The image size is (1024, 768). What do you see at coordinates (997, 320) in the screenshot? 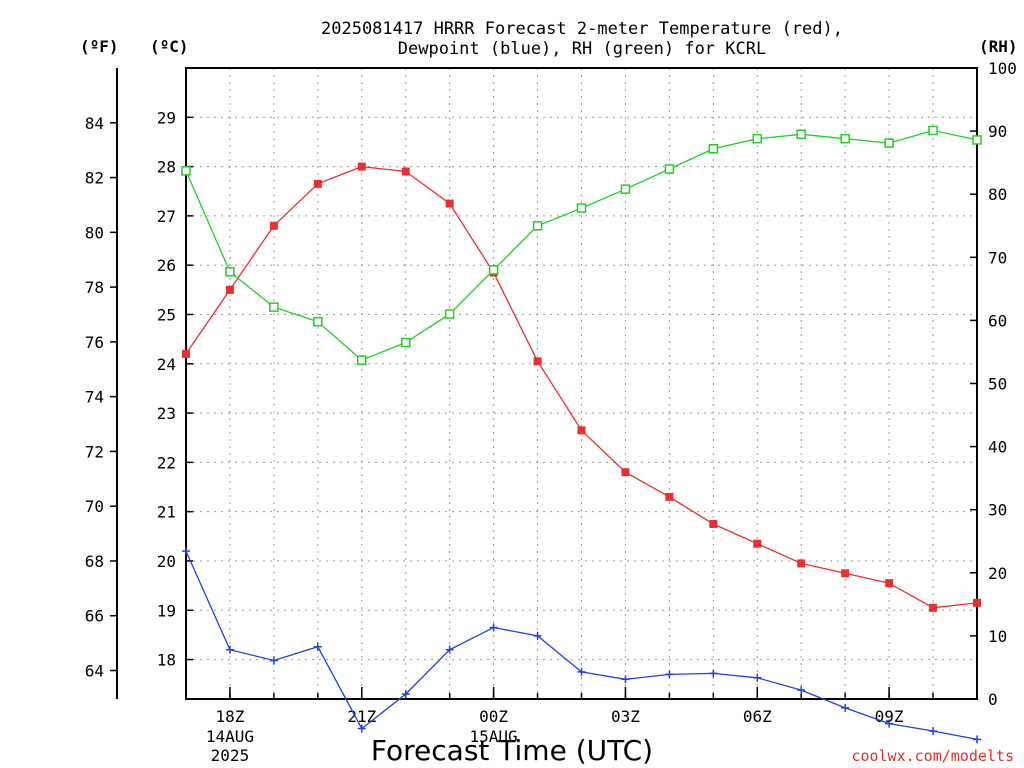
I see `rh-tick-label: 60` at bounding box center [997, 320].